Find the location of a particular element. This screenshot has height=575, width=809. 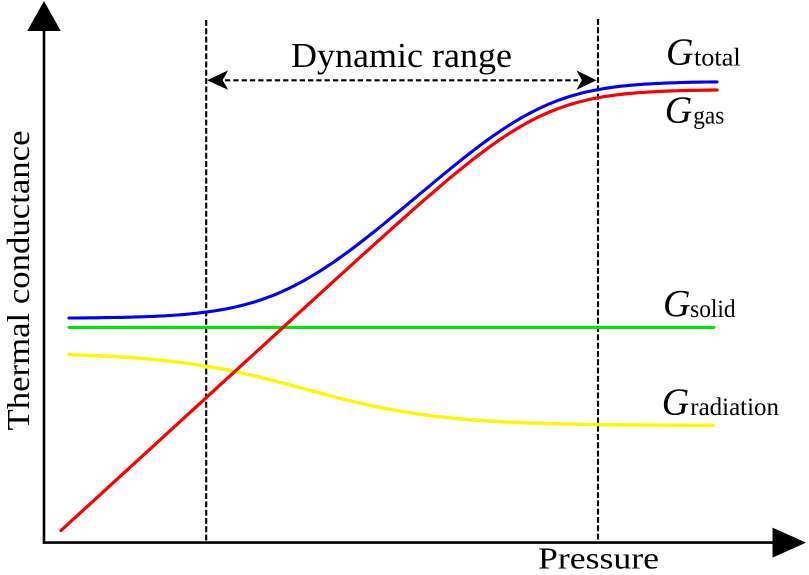

svg-text: Thermal conductance is located at coordinates (18, 281).